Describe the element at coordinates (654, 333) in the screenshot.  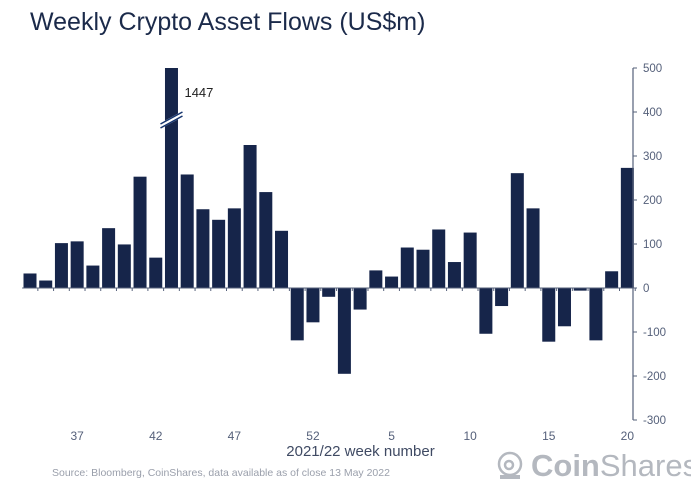
I see `y-tick-label: -100` at that location.